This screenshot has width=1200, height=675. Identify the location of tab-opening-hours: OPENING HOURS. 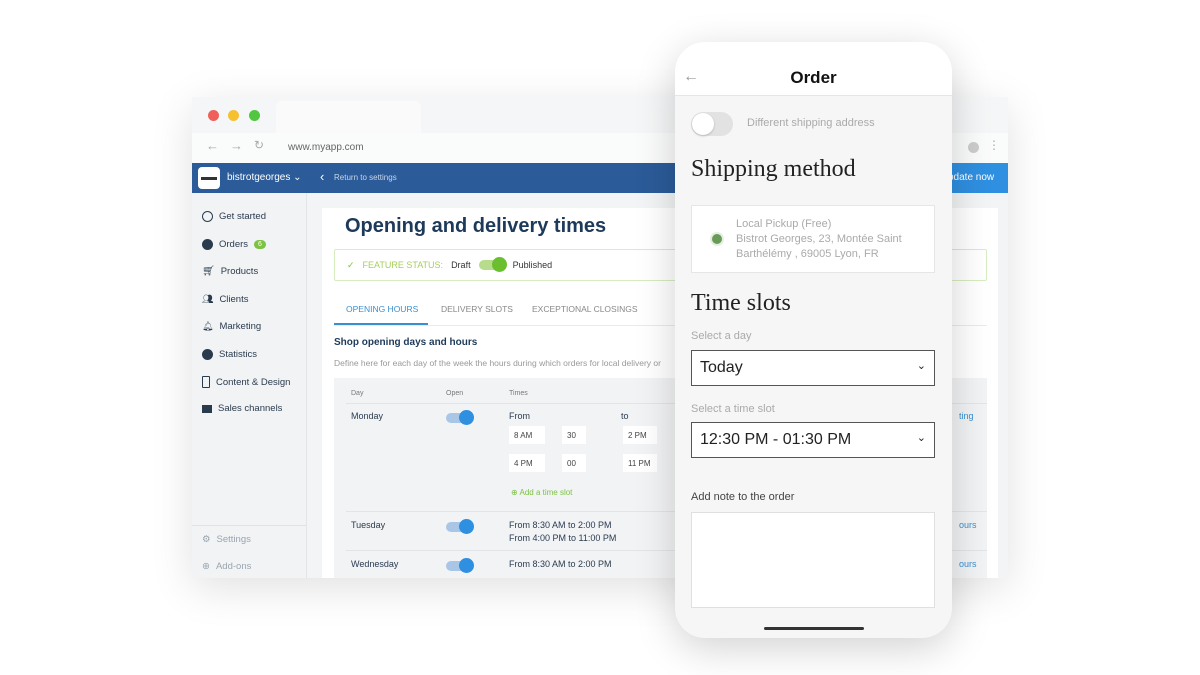
(382, 309).